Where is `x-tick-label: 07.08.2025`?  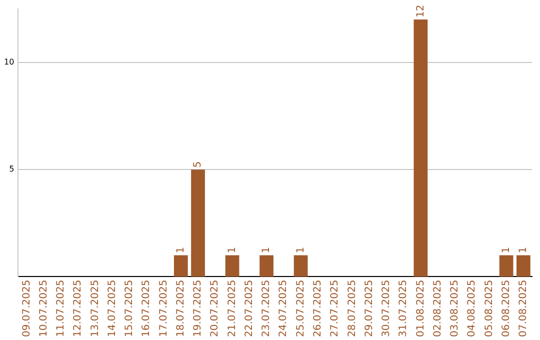
x-tick-label: 07.08.2025 is located at coordinates (524, 309).